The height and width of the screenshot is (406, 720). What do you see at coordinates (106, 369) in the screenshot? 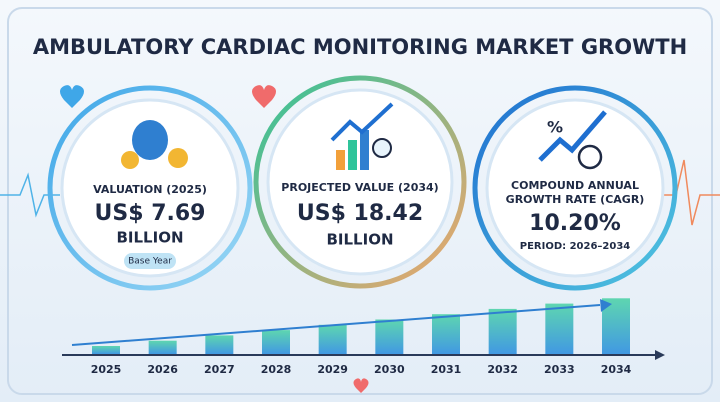
I see `year-label: 2025` at bounding box center [106, 369].